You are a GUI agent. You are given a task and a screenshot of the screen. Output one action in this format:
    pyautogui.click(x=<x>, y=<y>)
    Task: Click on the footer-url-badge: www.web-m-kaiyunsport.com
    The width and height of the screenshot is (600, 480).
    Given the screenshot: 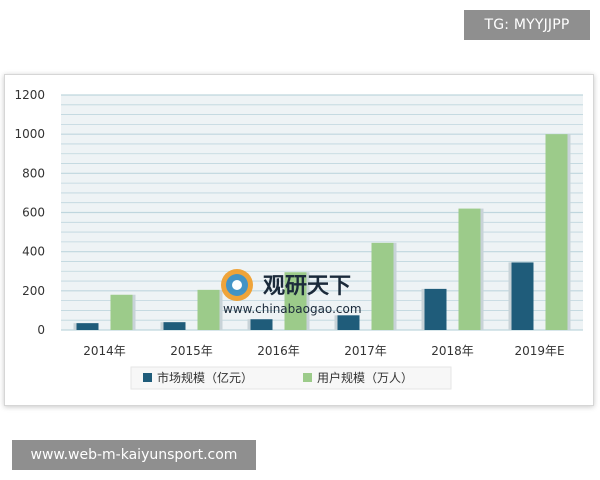 What is the action you would take?
    pyautogui.click(x=134, y=455)
    